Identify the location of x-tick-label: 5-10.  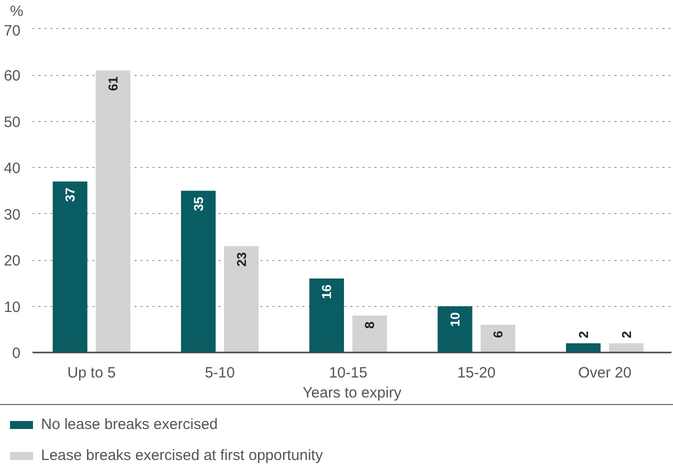
(219, 373).